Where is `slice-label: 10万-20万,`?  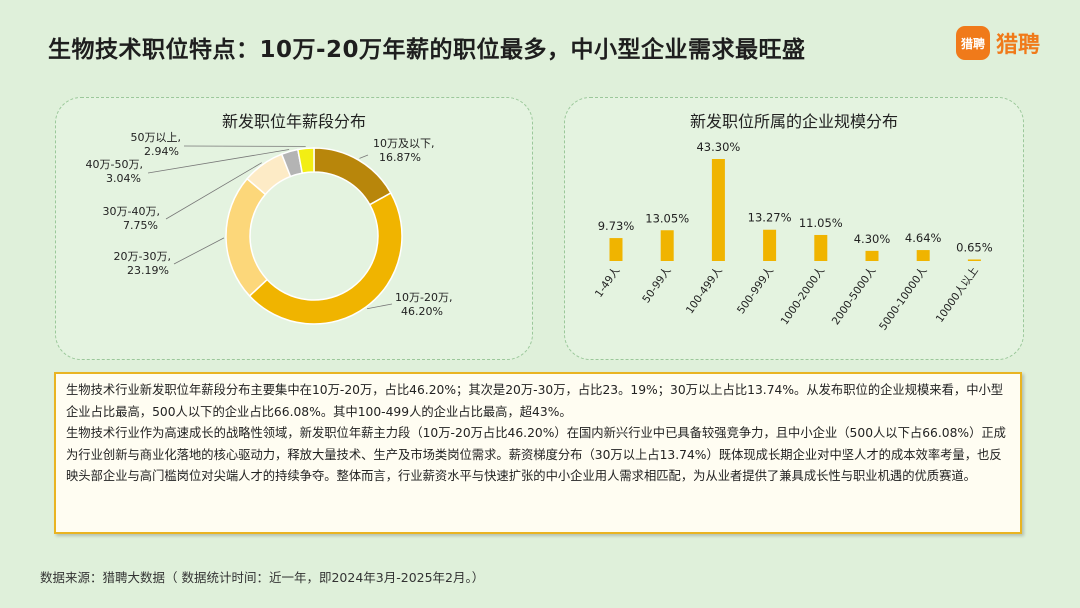
slice-label: 10万-20万, is located at coordinates (423, 297).